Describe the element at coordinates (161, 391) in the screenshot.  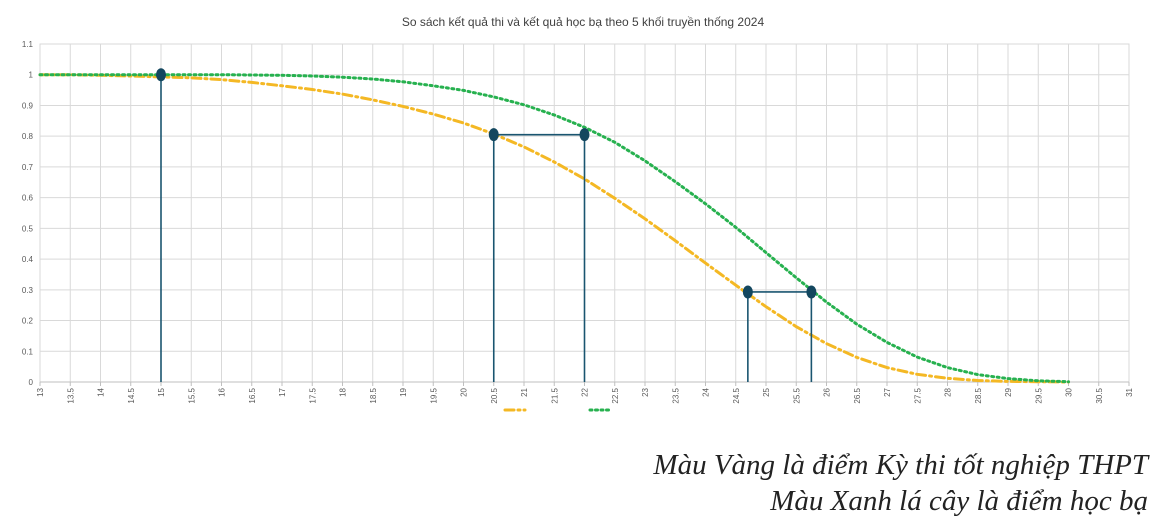
I see `x-tick-label: 15` at that location.